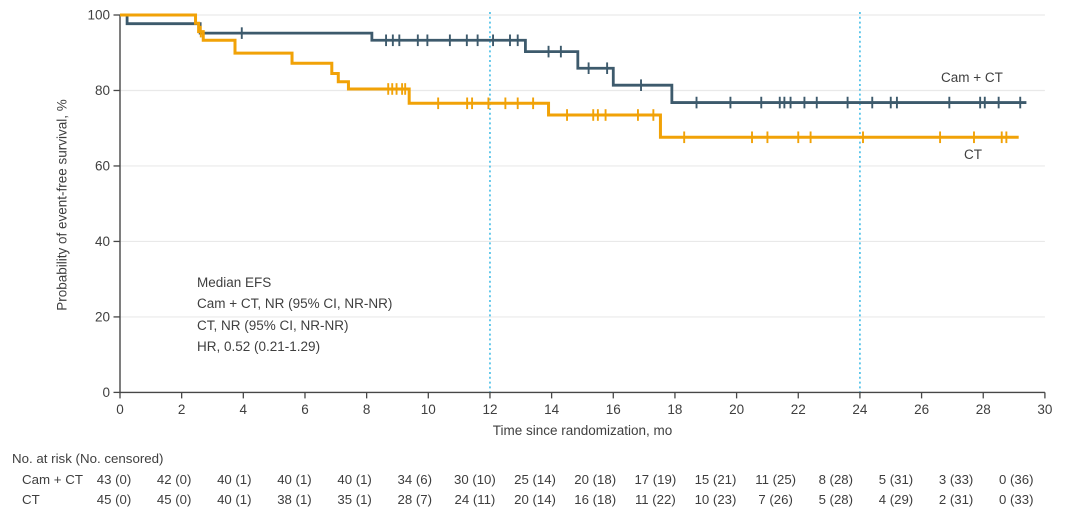 The height and width of the screenshot is (519, 1080). I want to click on risk-value: 30 (10), so click(475, 479).